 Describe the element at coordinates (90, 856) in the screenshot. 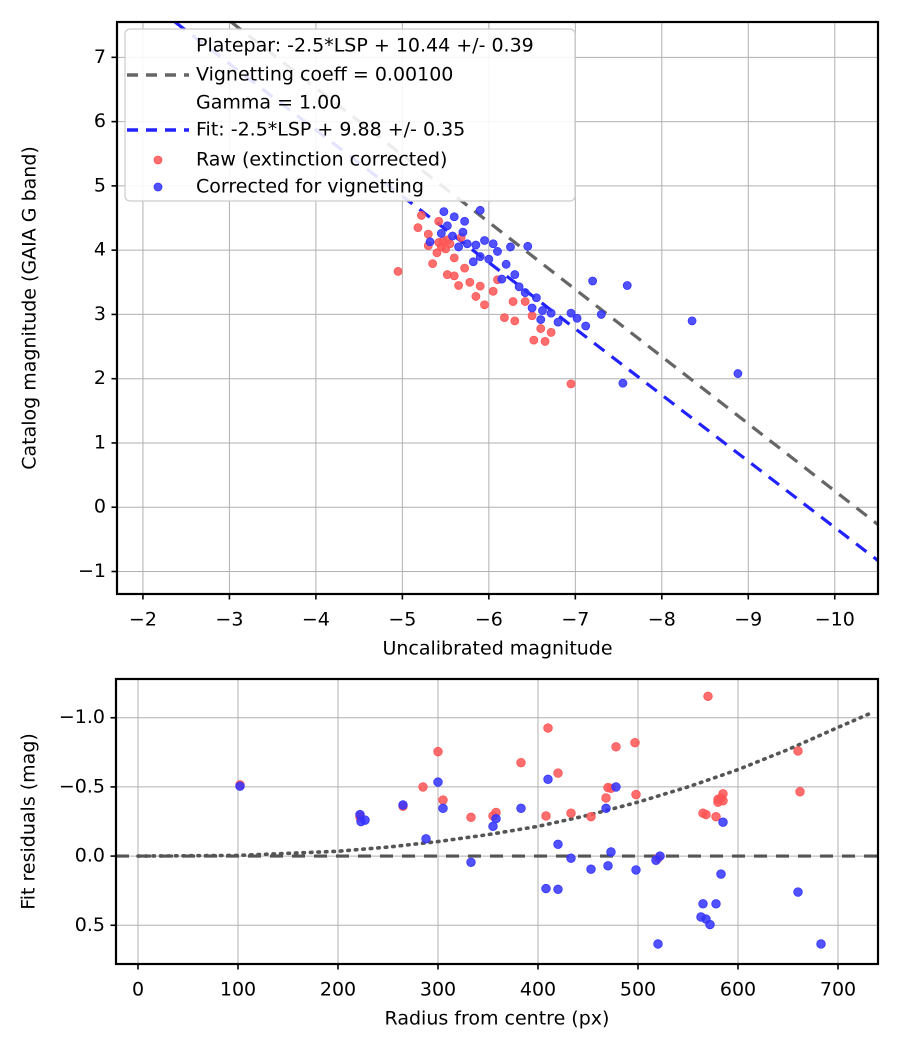

I see `ytick-label: 0.0` at that location.